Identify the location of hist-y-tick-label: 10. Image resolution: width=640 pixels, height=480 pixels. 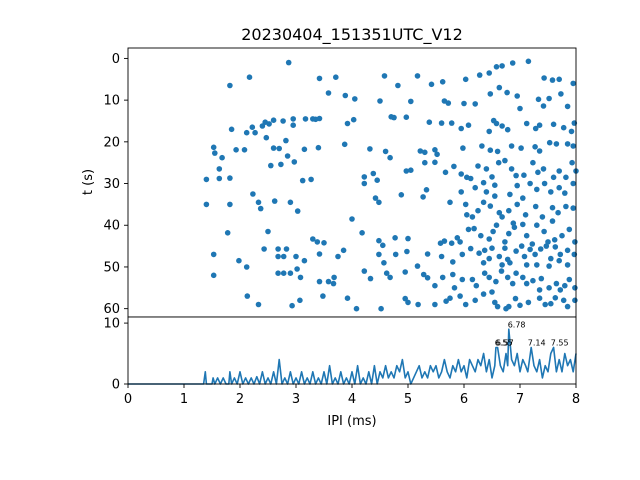
(111, 324).